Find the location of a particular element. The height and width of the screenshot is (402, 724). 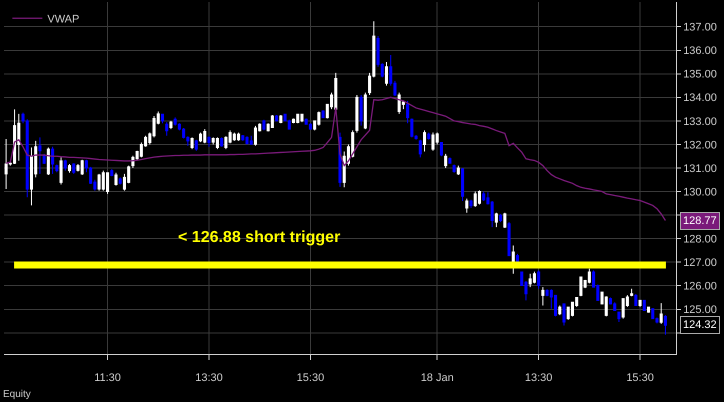

y-tick-label: 136.00 is located at coordinates (700, 51).